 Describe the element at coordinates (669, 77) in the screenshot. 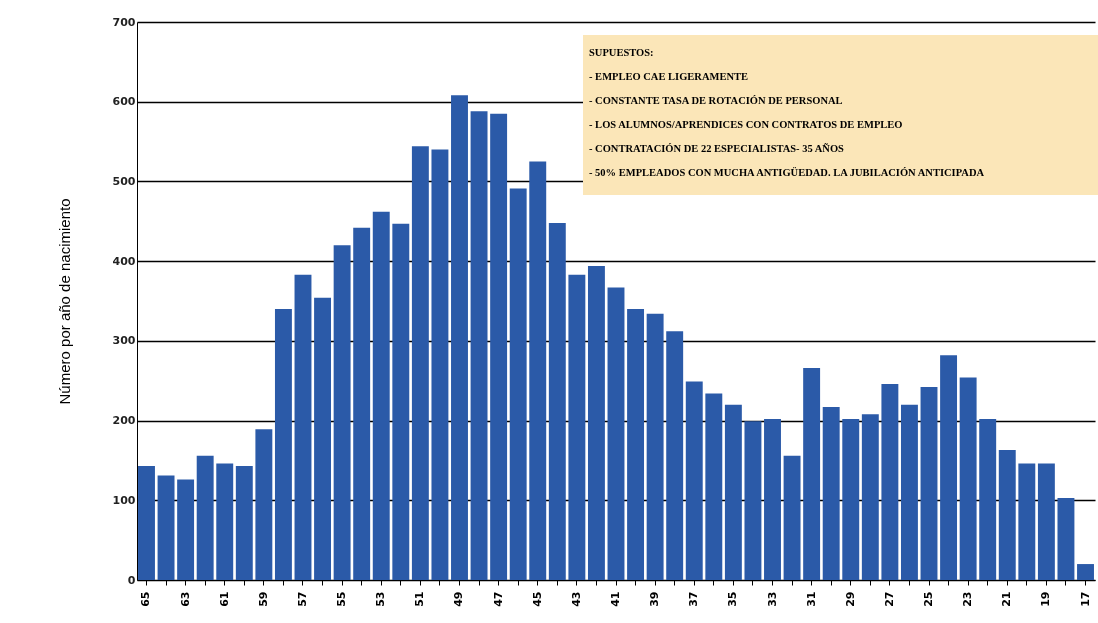

I see `annotation: - EMPLEO CAE LIGERAMENTE` at that location.